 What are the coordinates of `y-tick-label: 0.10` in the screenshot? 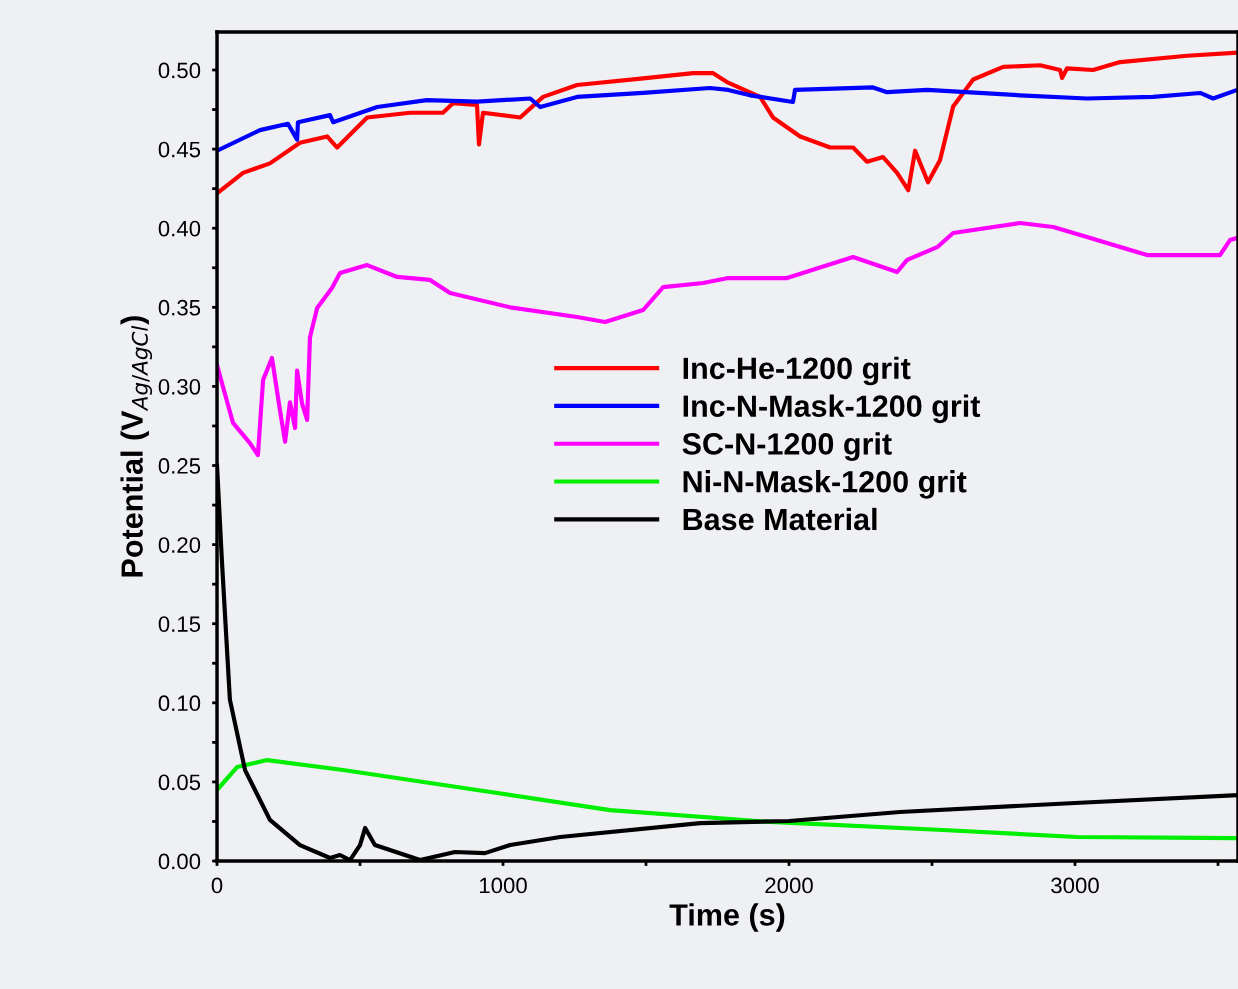 It's located at (179, 703).